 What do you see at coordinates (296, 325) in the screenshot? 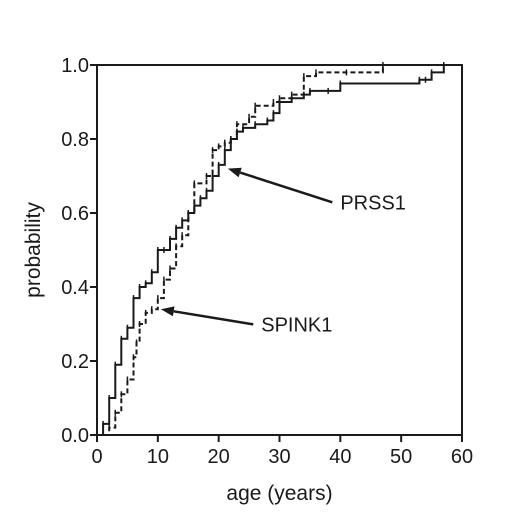
I see `annotation-label-spink1: SPINK1` at bounding box center [296, 325].